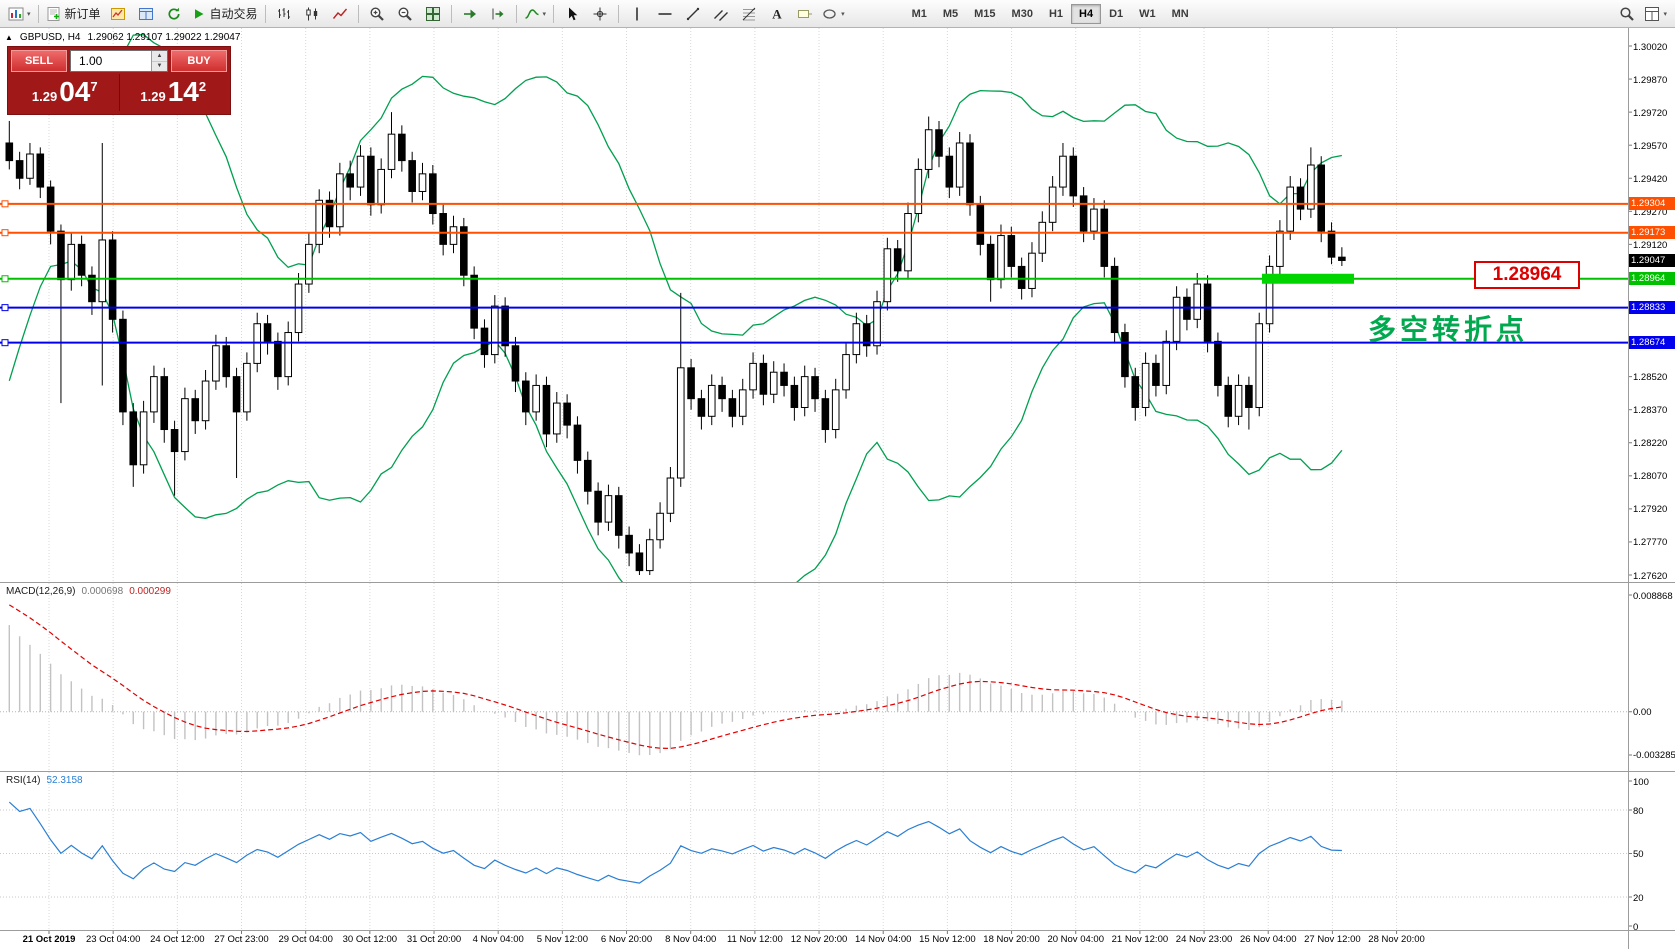 This screenshot has height=949, width=1675. Describe the element at coordinates (1308, 278) in the screenshot. I see `line-highlight-segment` at that location.